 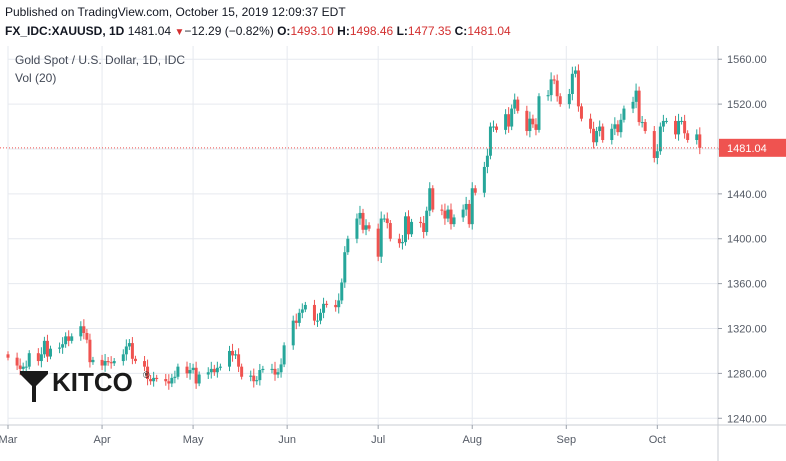 I want to click on y-tick-label: 1440.00, so click(x=747, y=195).